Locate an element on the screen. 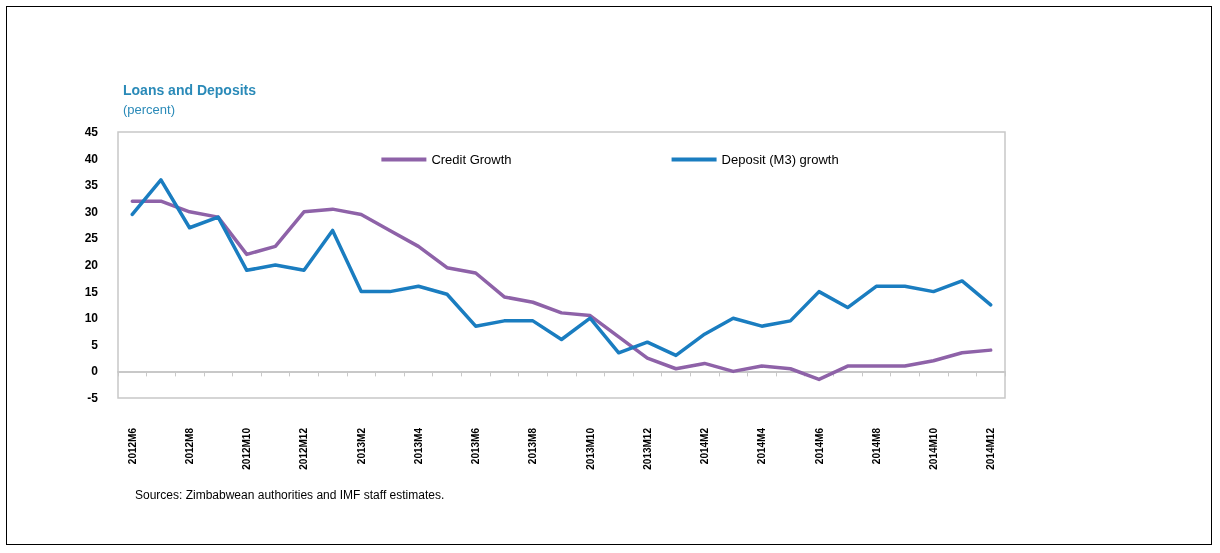  y-tick-label: 25 is located at coordinates (91, 238).